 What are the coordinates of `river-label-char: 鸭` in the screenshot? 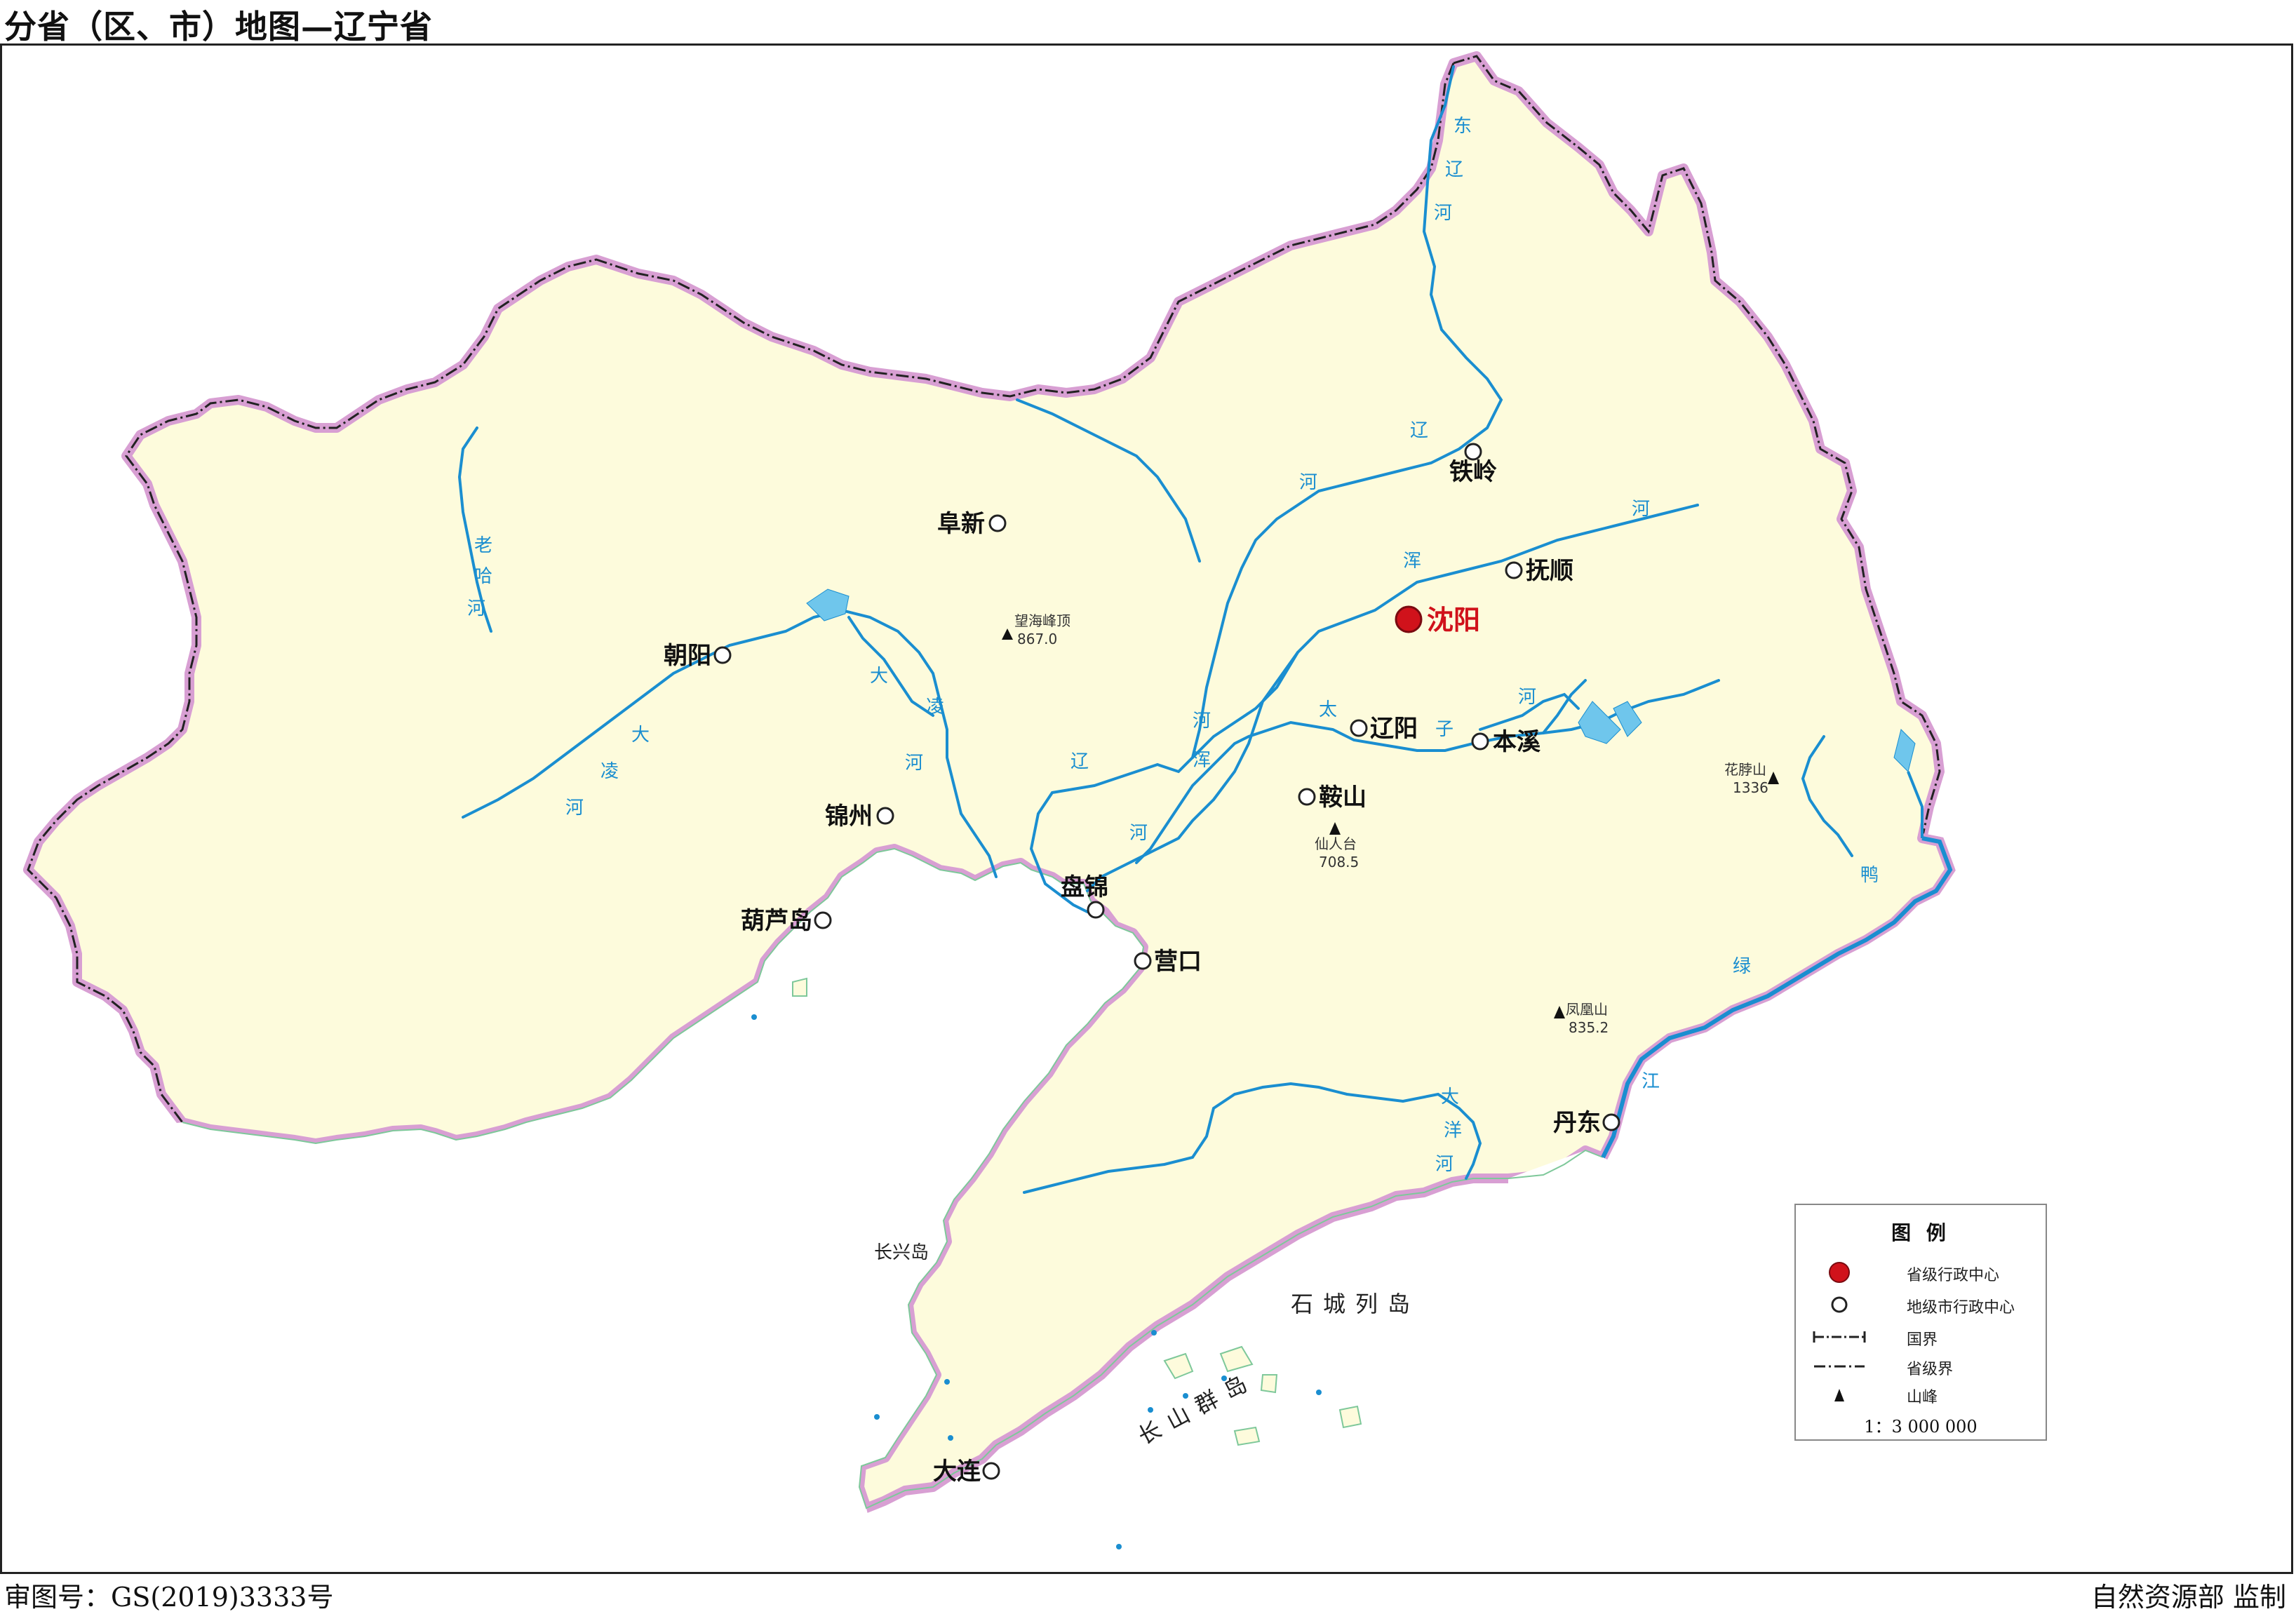 It's located at (1869, 875).